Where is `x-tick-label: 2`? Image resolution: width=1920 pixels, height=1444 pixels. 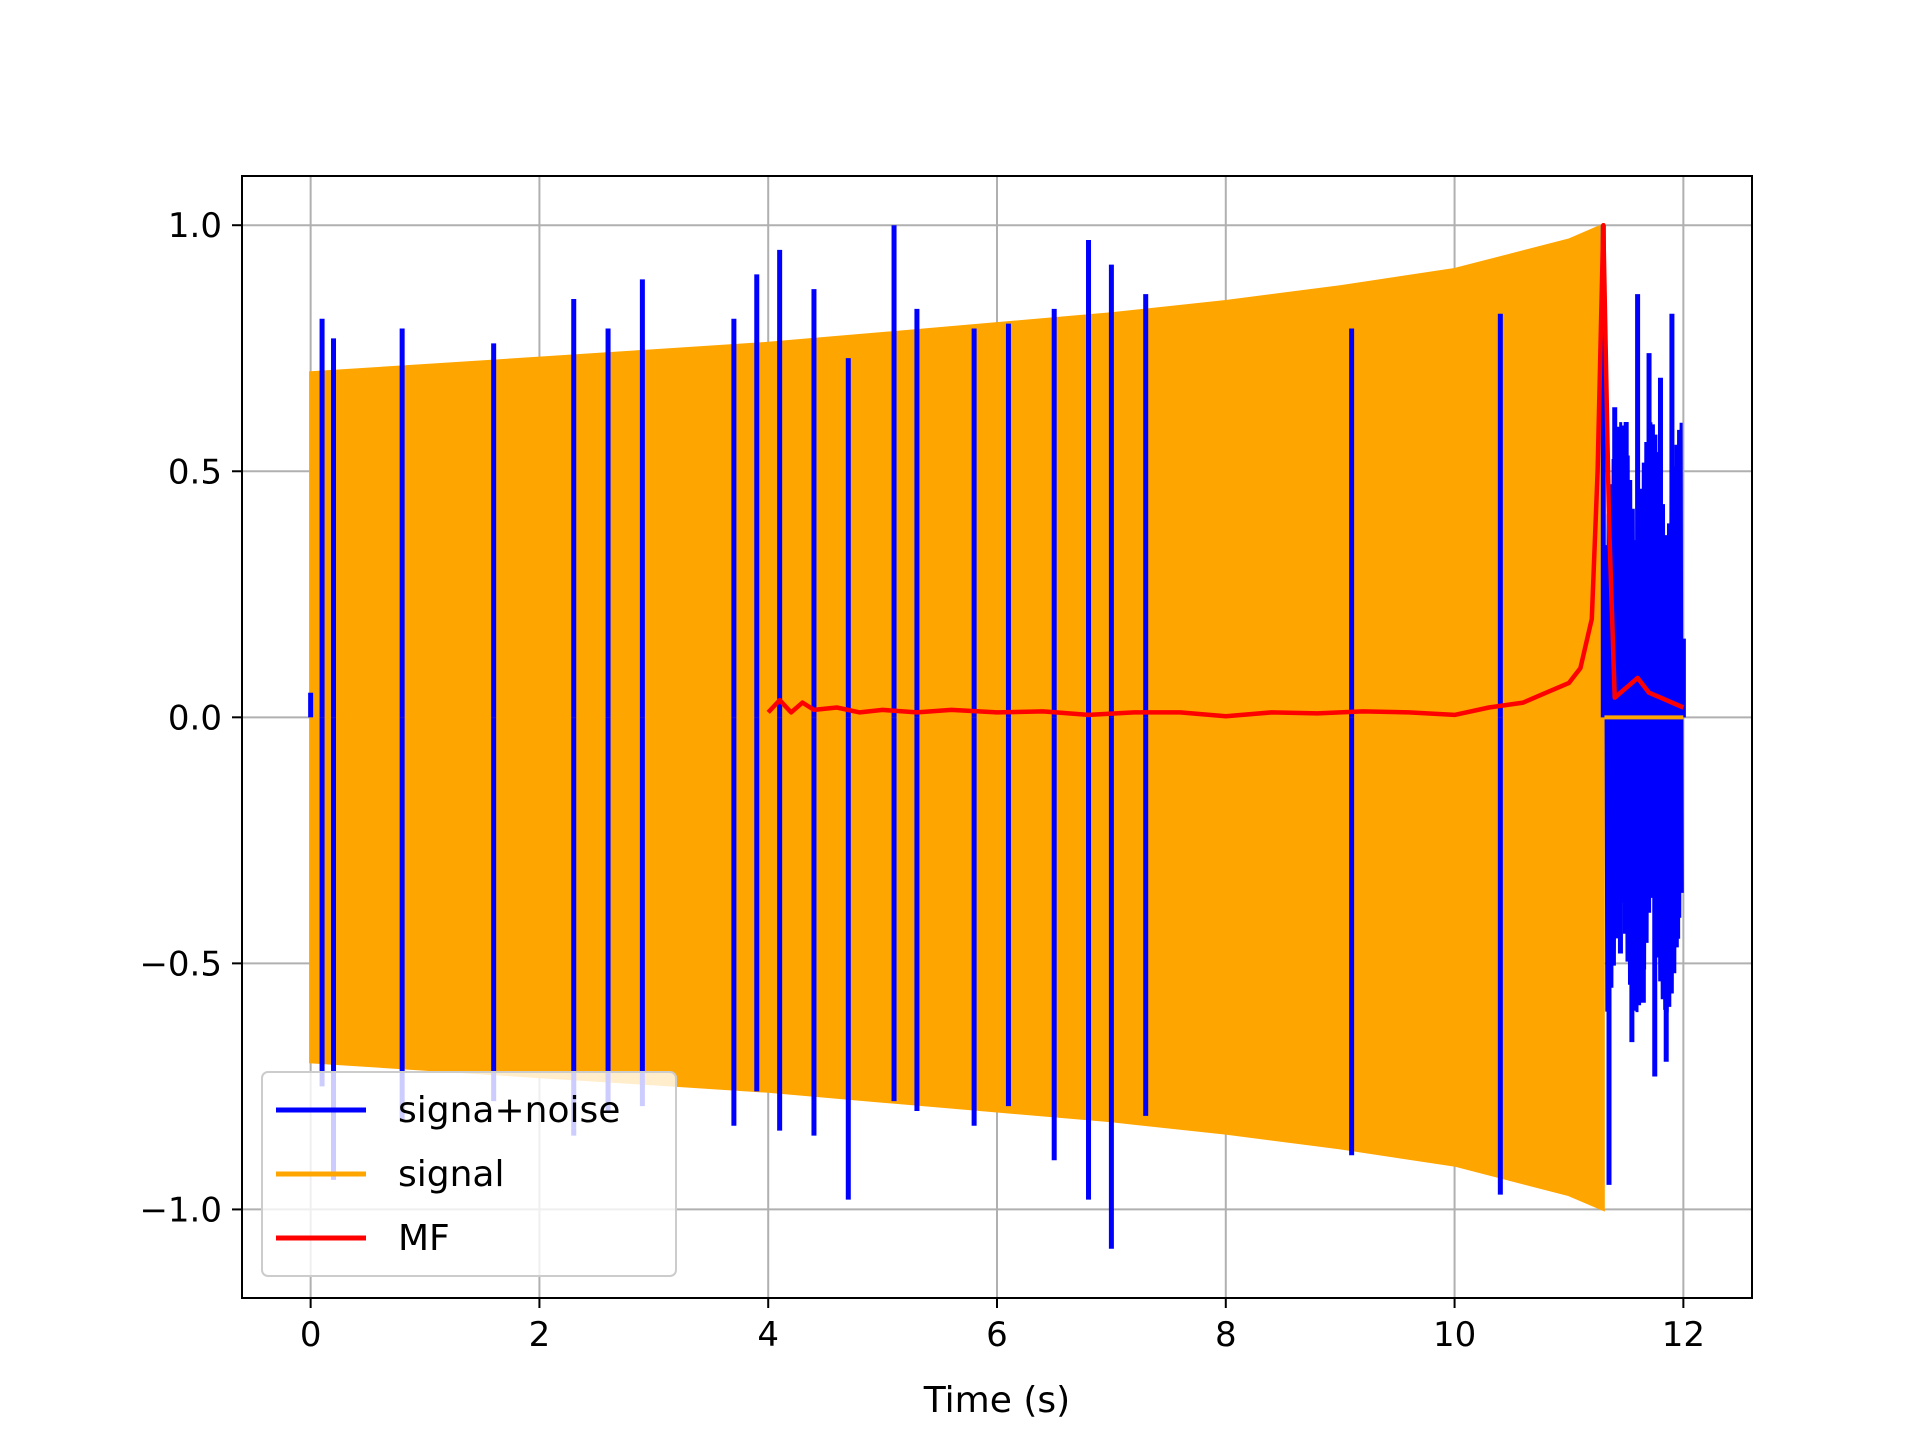 x-tick-label: 2 is located at coordinates (540, 1335).